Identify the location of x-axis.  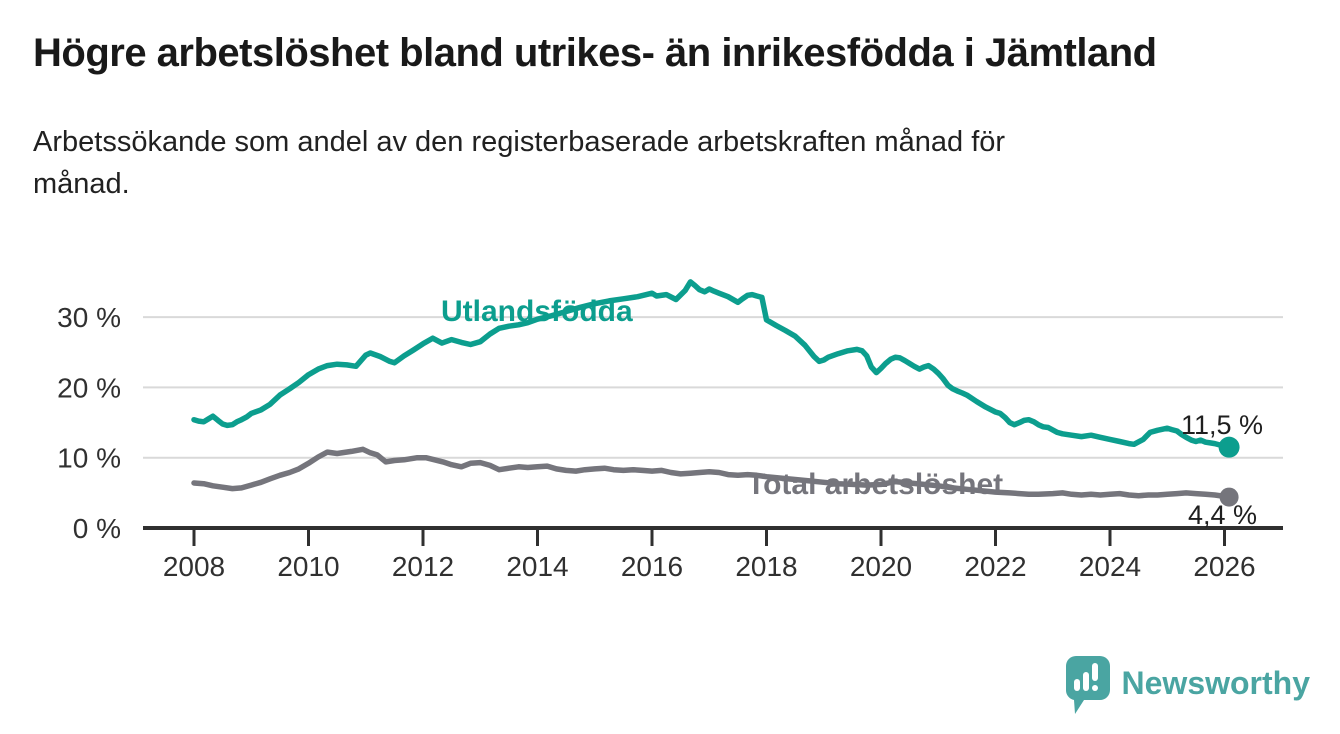
(713, 536).